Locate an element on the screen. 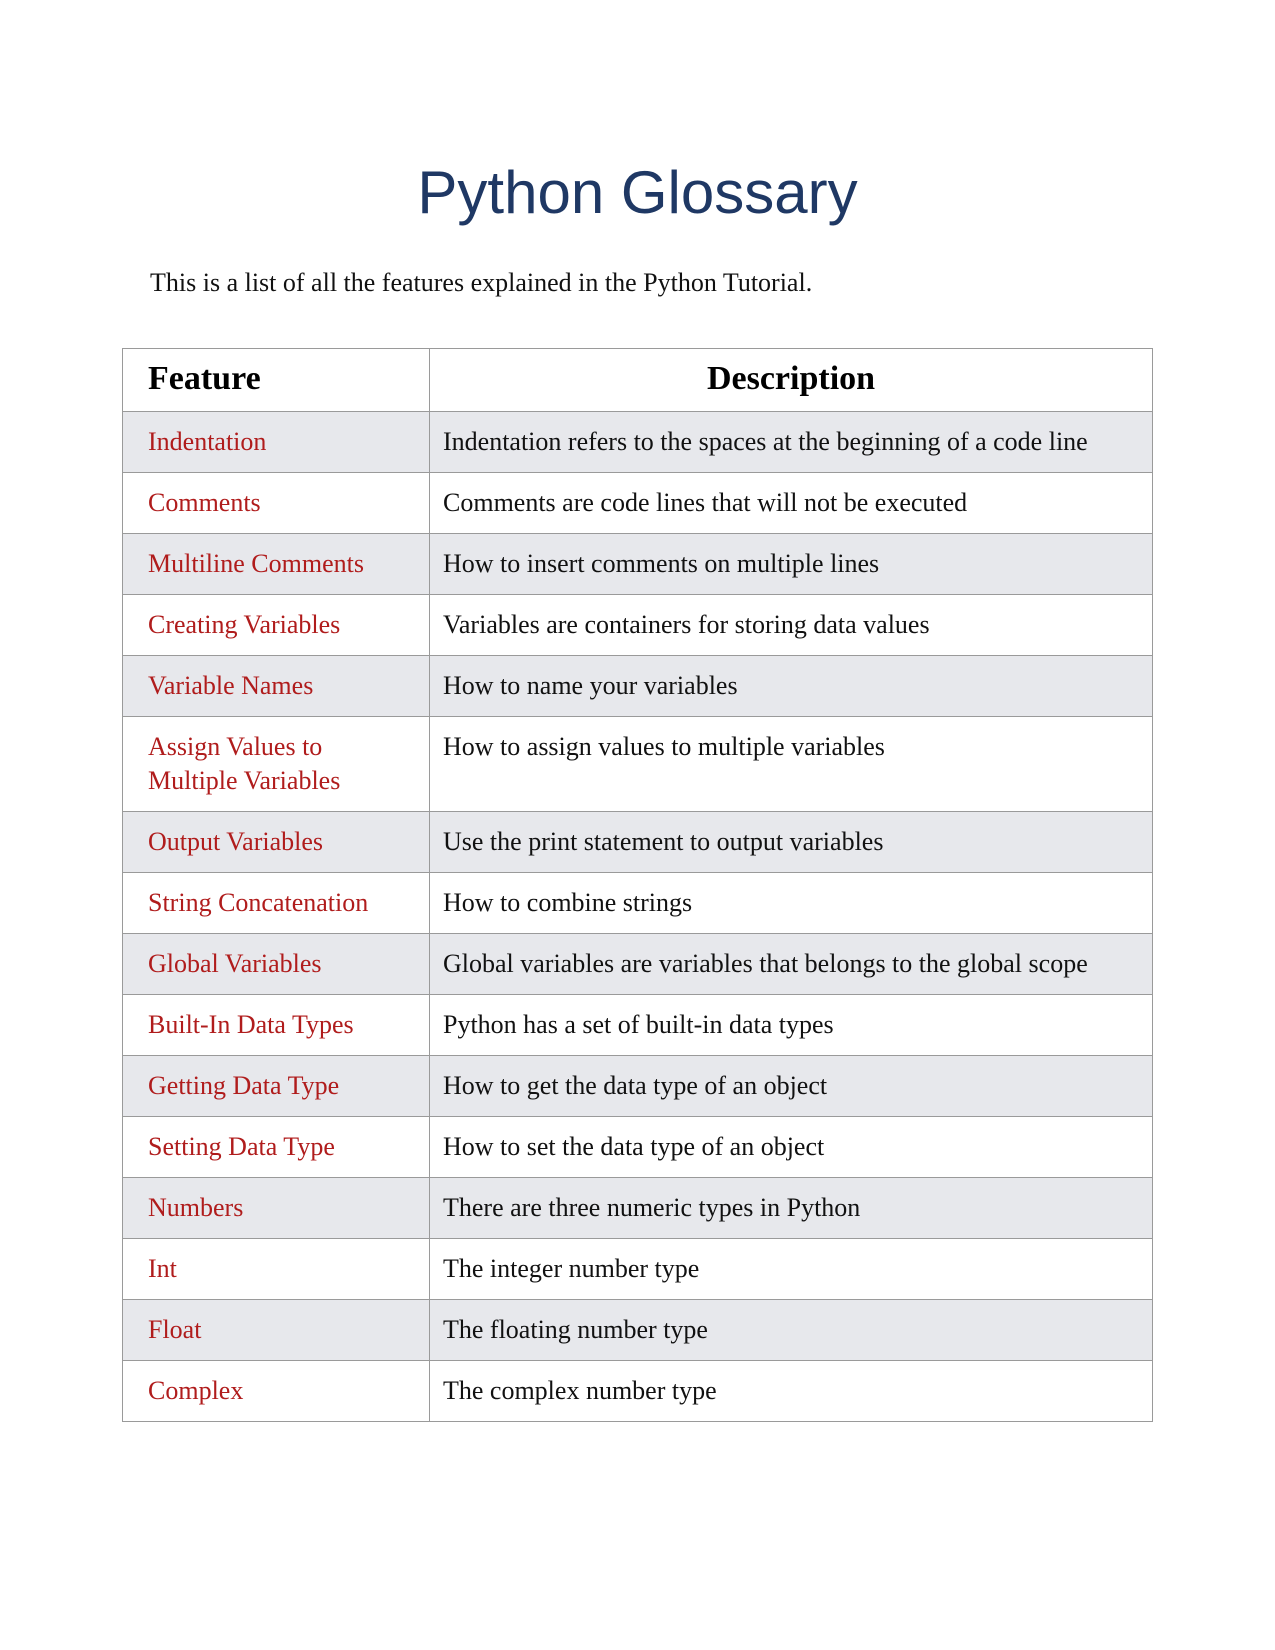 This screenshot has width=1275, height=1650. table-row: Complex The complex number type is located at coordinates (637, 1391).